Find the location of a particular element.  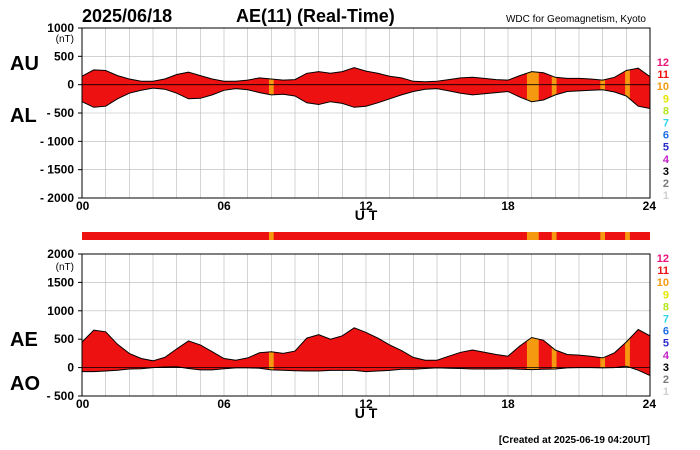

p1-x-tick-label: 00 is located at coordinates (83, 206).